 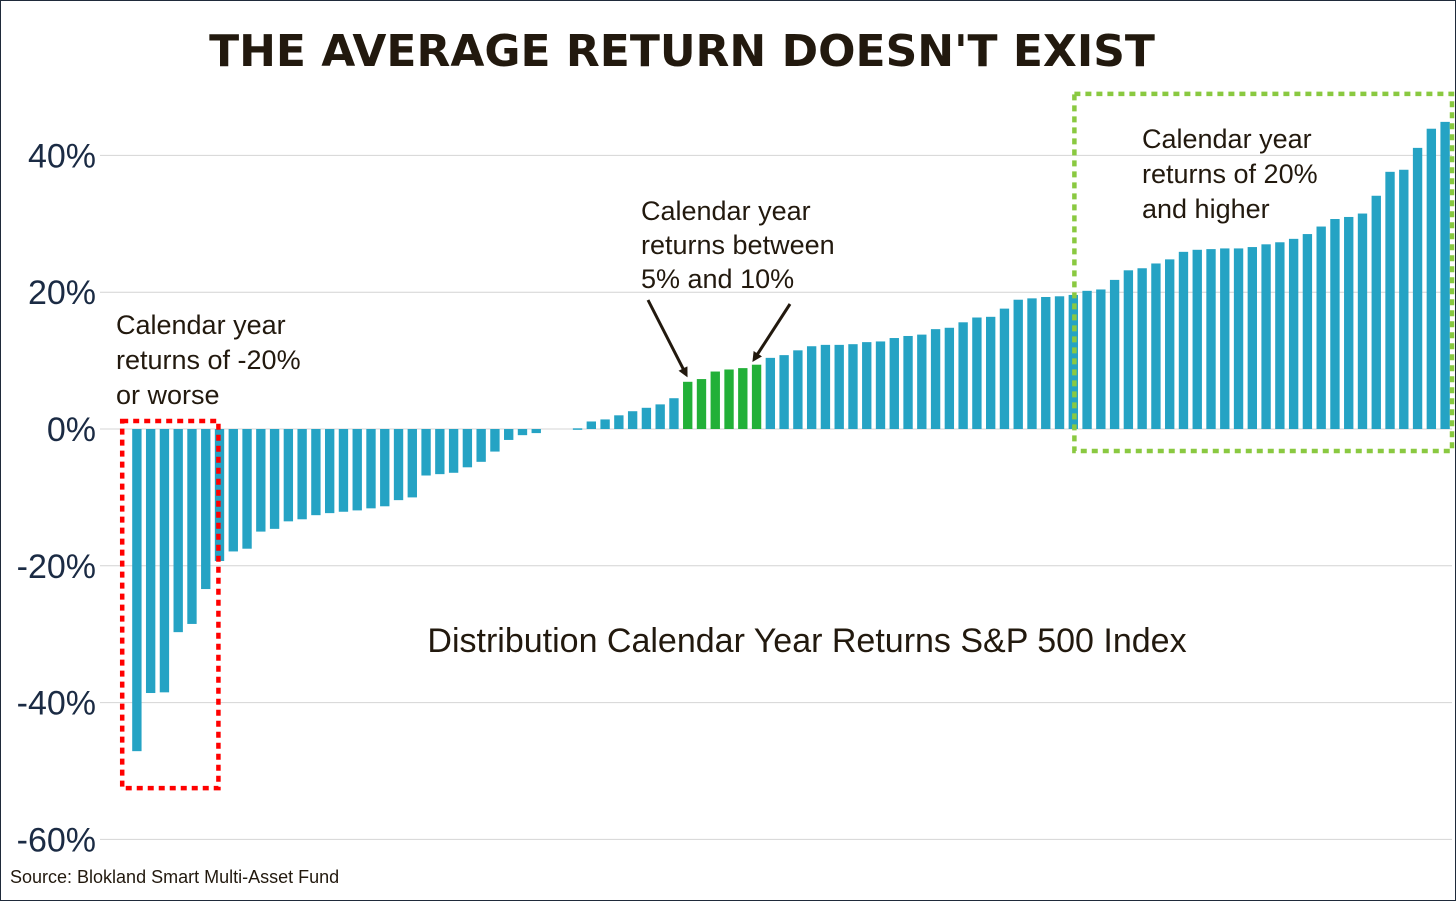 I want to click on annotation-positive-line-2: returns of 20%, so click(x=1230, y=174).